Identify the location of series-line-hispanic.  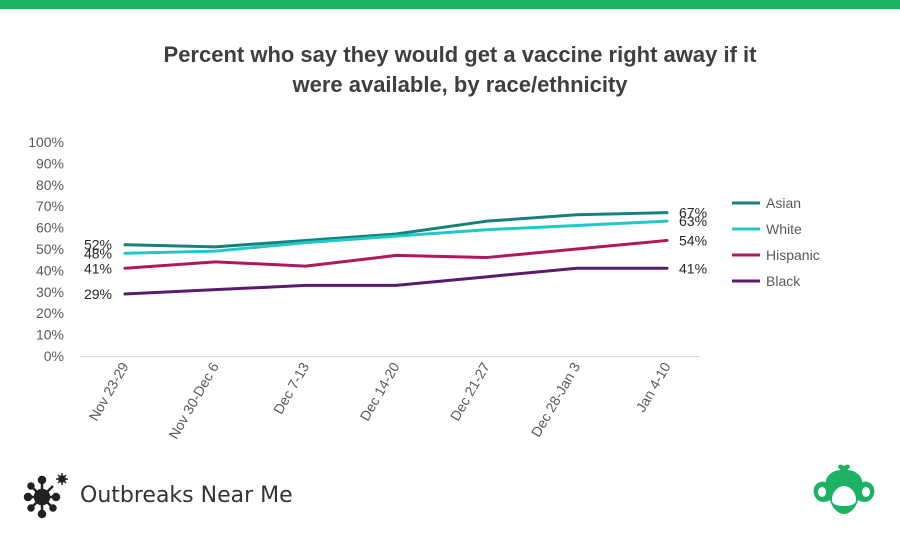
(396, 254).